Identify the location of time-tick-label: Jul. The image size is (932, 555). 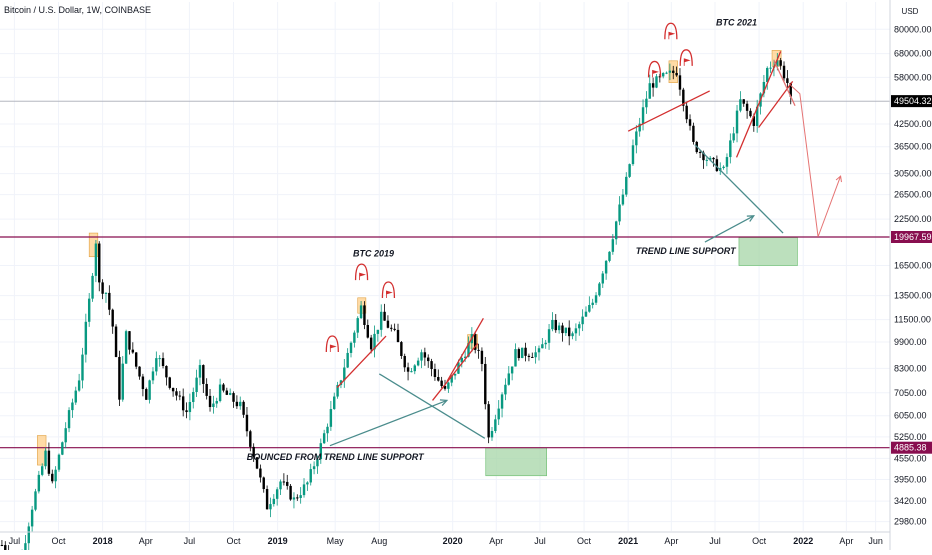
(715, 541).